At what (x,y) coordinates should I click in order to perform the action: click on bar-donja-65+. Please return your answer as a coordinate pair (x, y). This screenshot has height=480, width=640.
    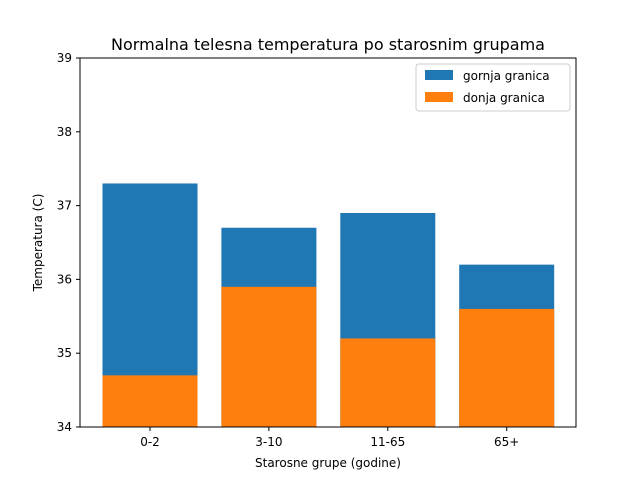
    Looking at the image, I should click on (507, 367).